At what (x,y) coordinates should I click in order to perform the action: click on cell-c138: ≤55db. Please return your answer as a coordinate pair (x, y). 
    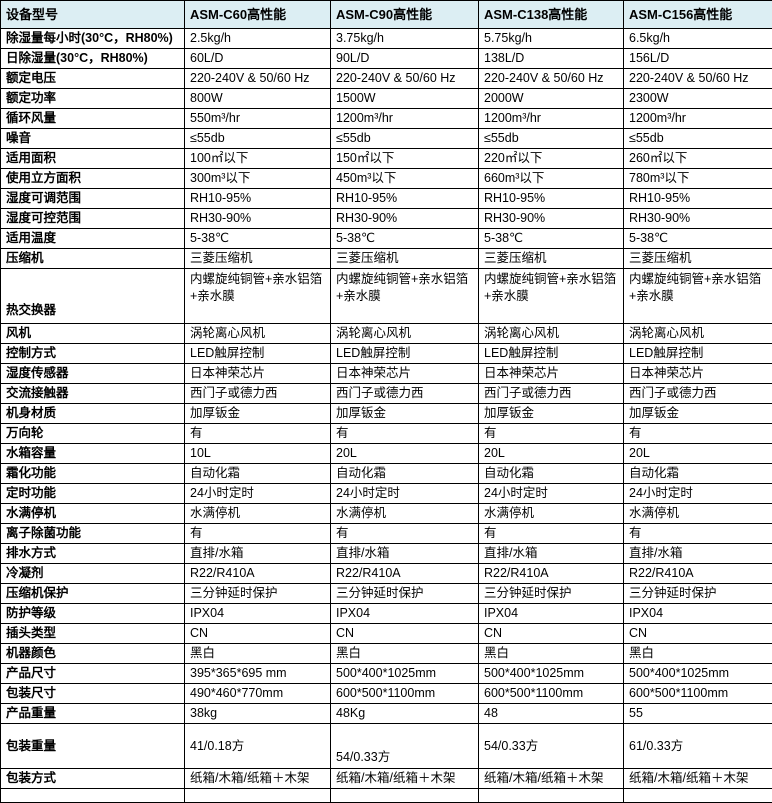
    Looking at the image, I should click on (551, 139).